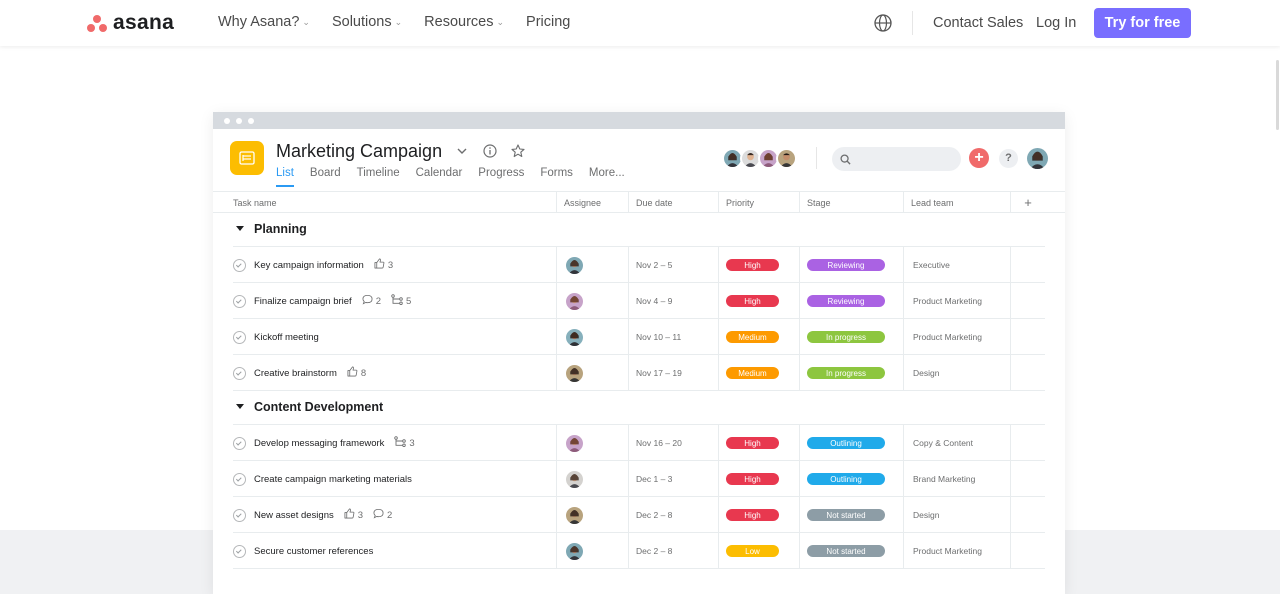 The image size is (1280, 594). What do you see at coordinates (592, 202) in the screenshot?
I see `column-header-assignee: Assignee` at bounding box center [592, 202].